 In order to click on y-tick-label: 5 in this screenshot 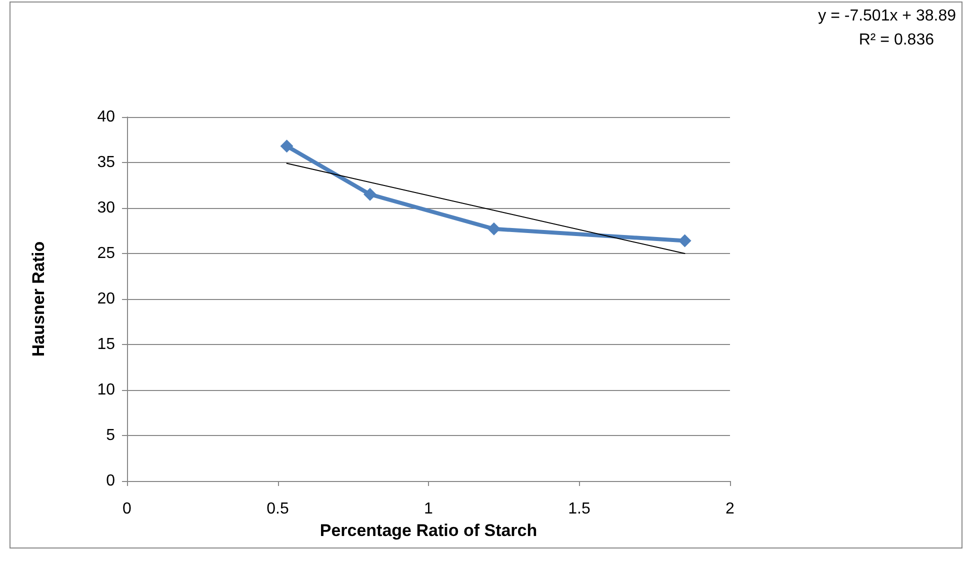, I will do `click(111, 435)`.